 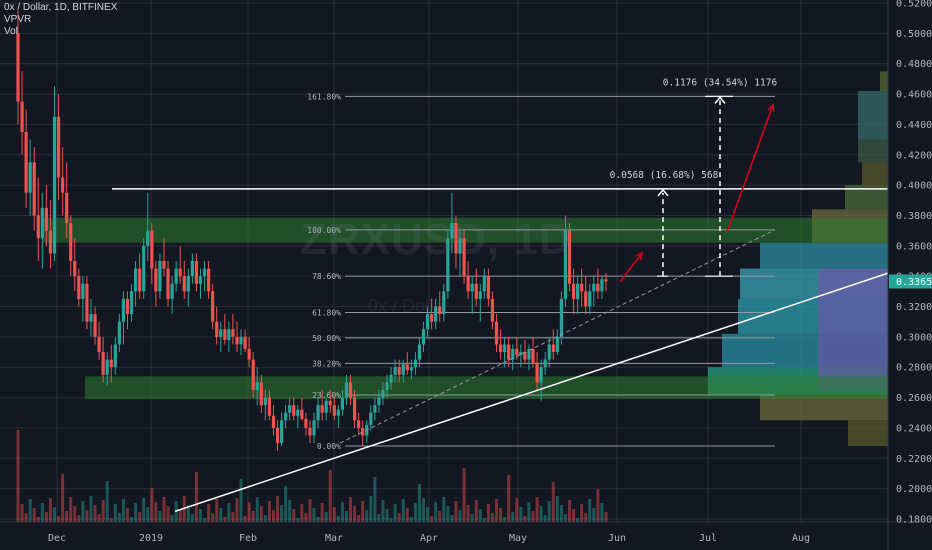 I want to click on y-axis-tick-label: 0.2600, so click(x=914, y=398).